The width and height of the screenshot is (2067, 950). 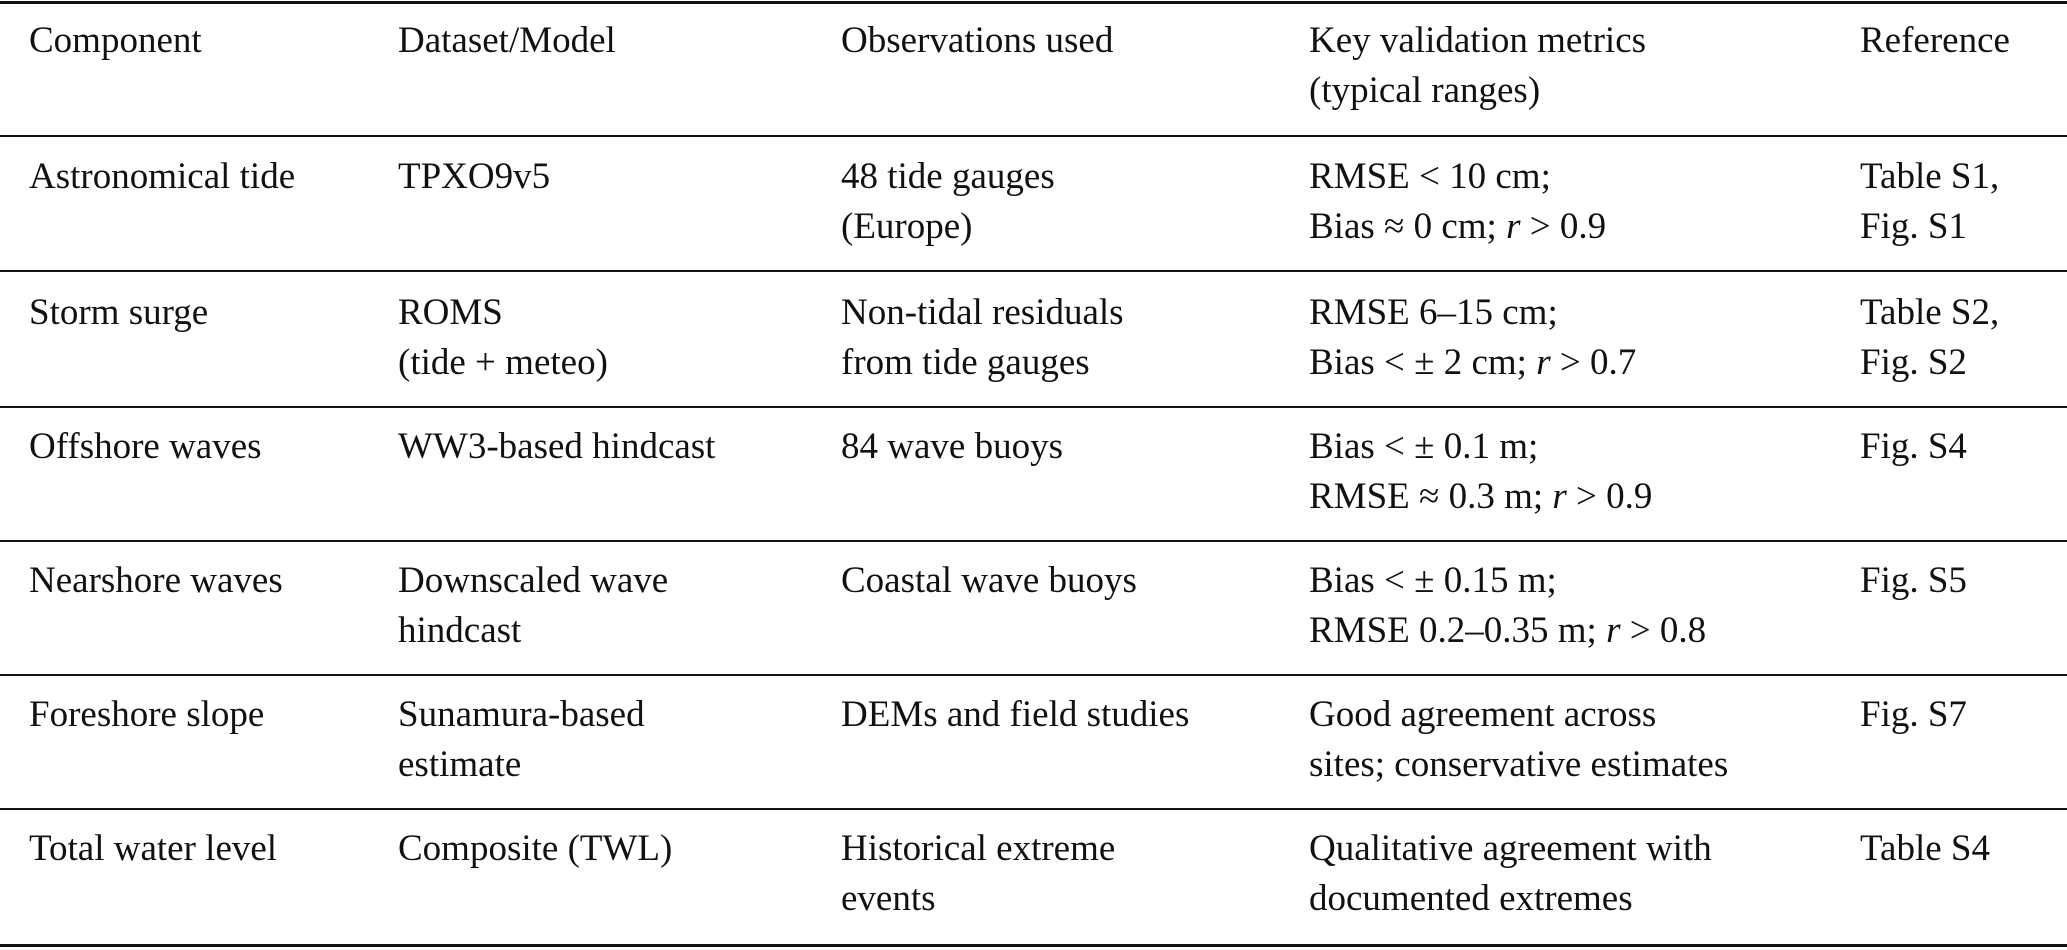 I want to click on cell-observations: 48 tide gauges (Europe), so click(x=948, y=202).